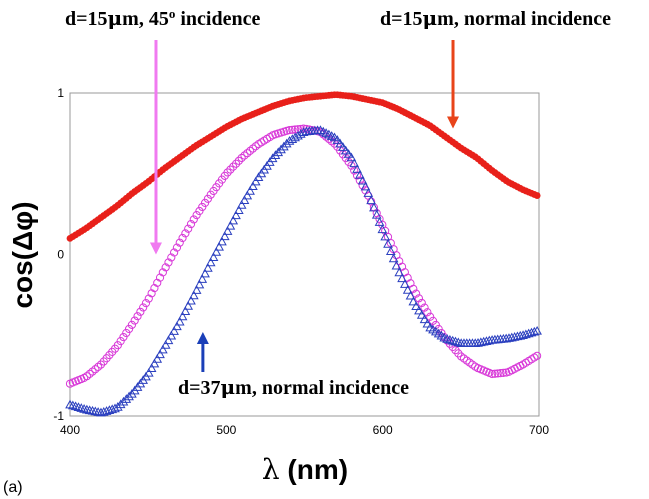 The height and width of the screenshot is (499, 649). What do you see at coordinates (401, 19) in the screenshot?
I see `ann-n15-prefix: d=15` at bounding box center [401, 19].